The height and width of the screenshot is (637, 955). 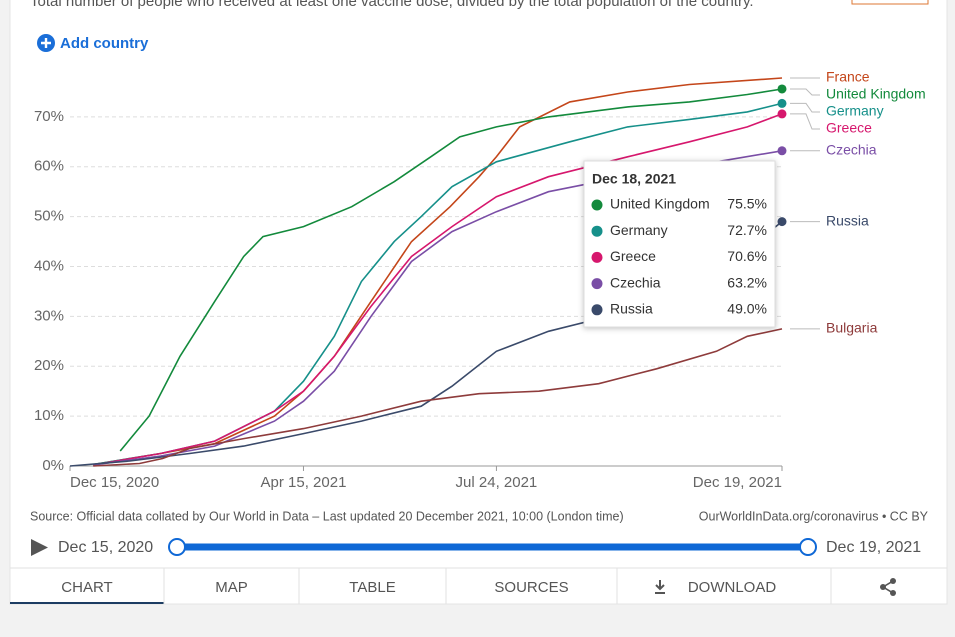 What do you see at coordinates (49, 265) in the screenshot?
I see `y-tick-label: 40%` at bounding box center [49, 265].